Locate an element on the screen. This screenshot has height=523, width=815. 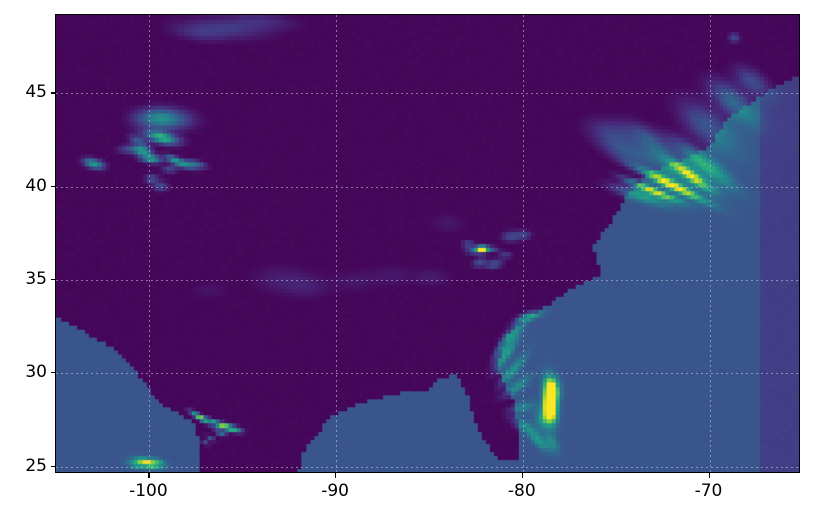
x-tick-label: -90 is located at coordinates (335, 491).